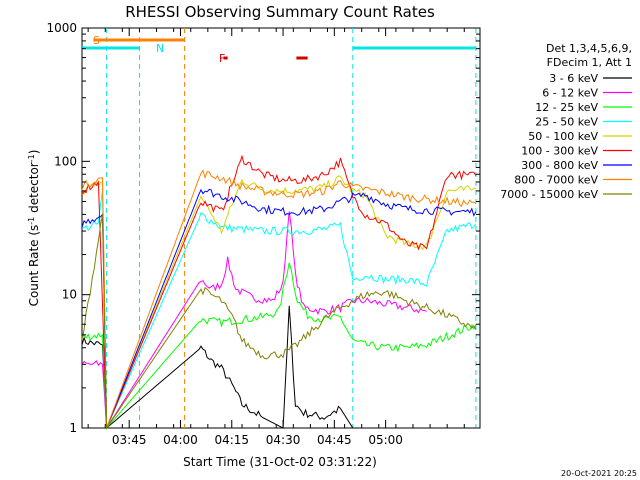 The height and width of the screenshot is (480, 640). I want to click on flag-label-F: F, so click(222, 58).